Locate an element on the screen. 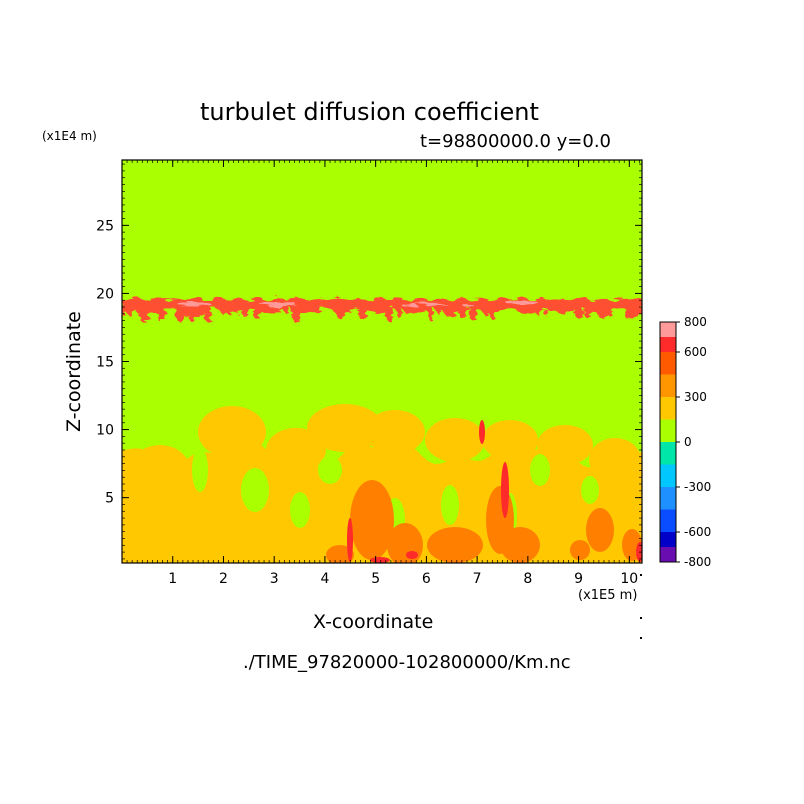 The width and height of the screenshot is (804, 804). lower-layer is located at coordinates (382, 483).